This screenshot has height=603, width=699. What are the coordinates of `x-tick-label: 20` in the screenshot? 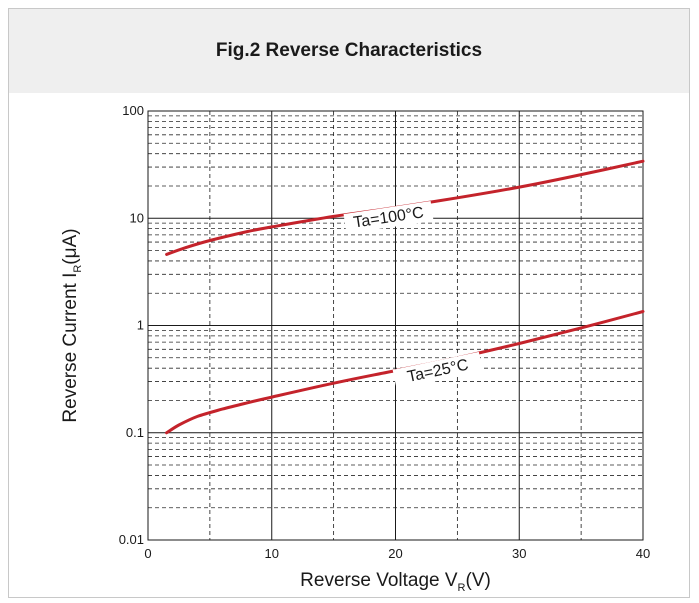 It's located at (395, 553).